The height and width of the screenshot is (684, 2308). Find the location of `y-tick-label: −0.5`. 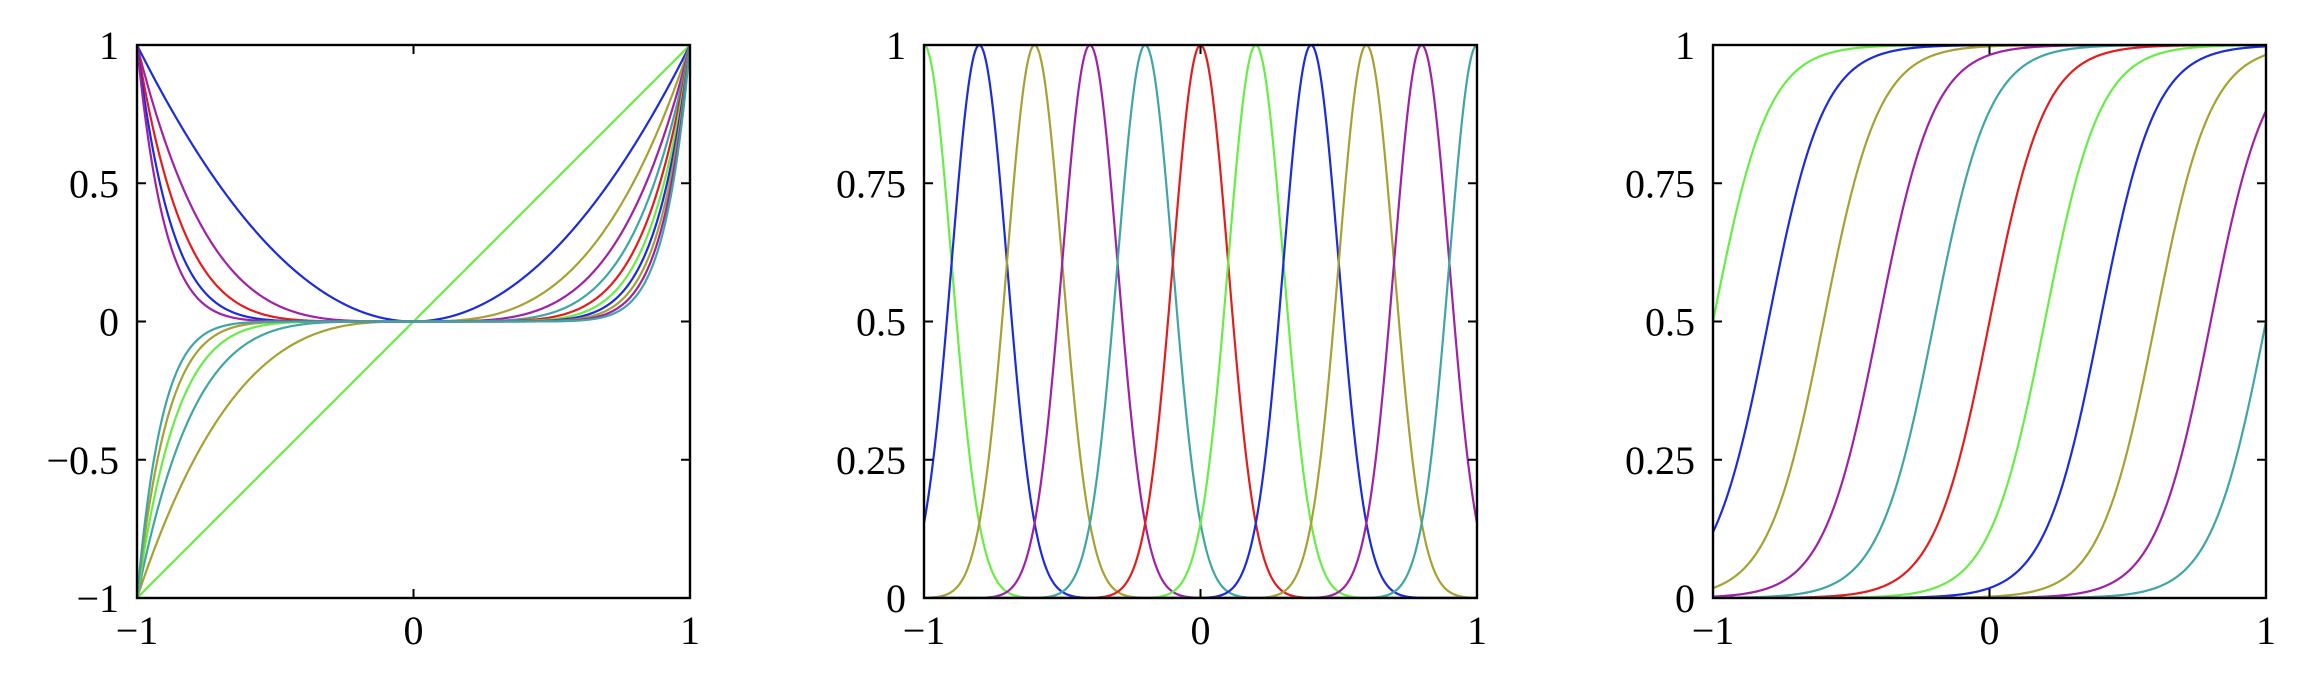

y-tick-label: −0.5 is located at coordinates (82, 460).